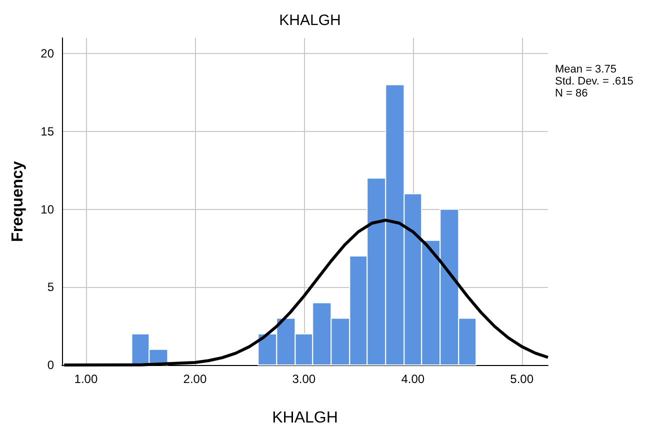  Describe the element at coordinates (413, 379) in the screenshot. I see `x-tick-label: 4.00` at that location.